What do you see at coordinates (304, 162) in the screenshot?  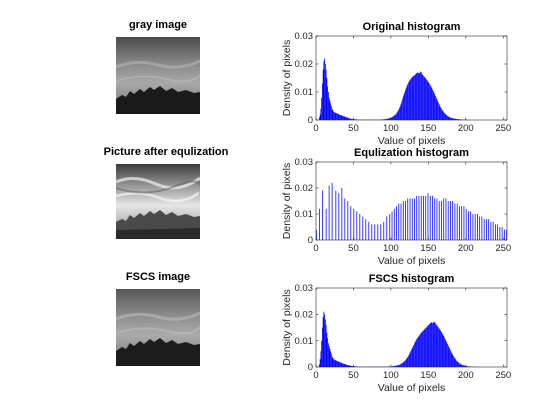 I see `y-tick-label: 0.03` at bounding box center [304, 162].